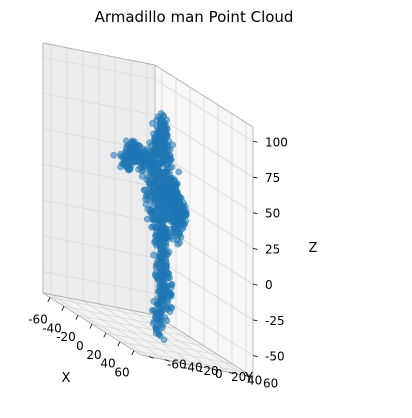 This screenshot has height=418, width=412. I want to click on z-tick-label: 100, so click(276, 142).